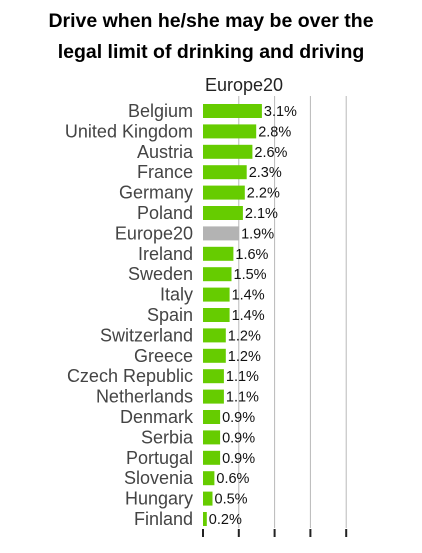 This screenshot has width=422, height=553. Describe the element at coordinates (231, 500) in the screenshot. I see `value-label: 0.5%` at that location.